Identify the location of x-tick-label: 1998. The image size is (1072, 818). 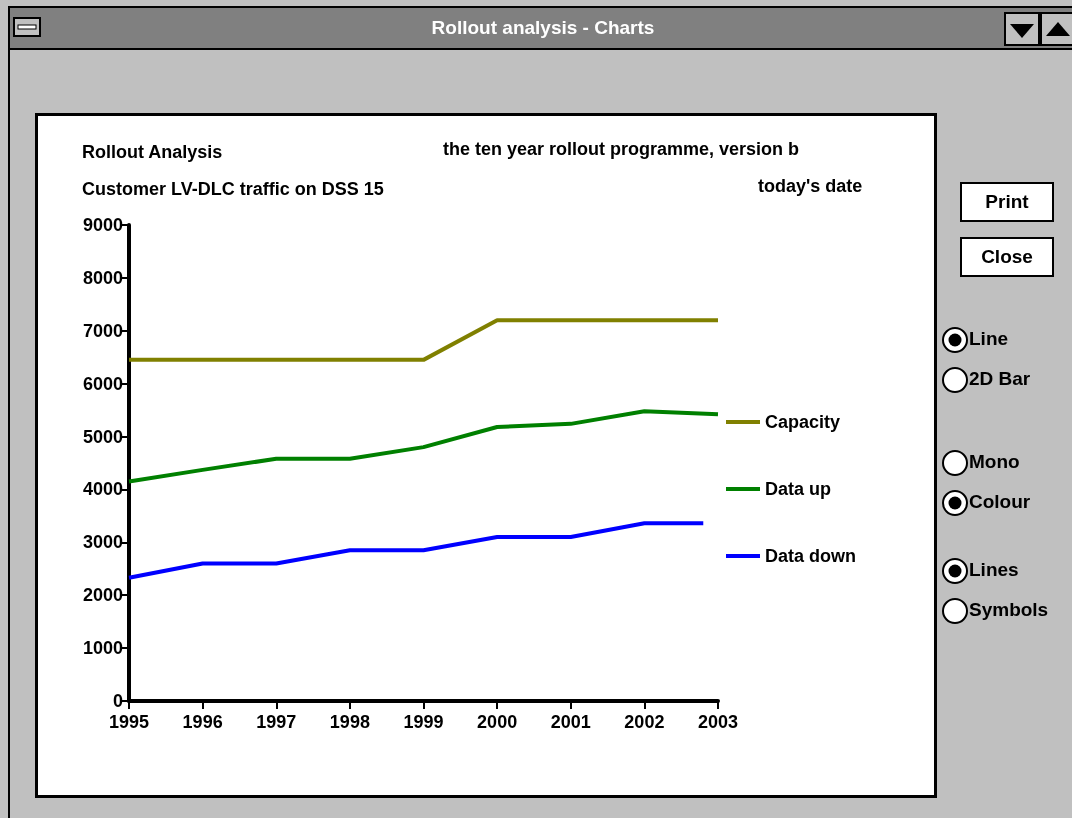
(349, 722).